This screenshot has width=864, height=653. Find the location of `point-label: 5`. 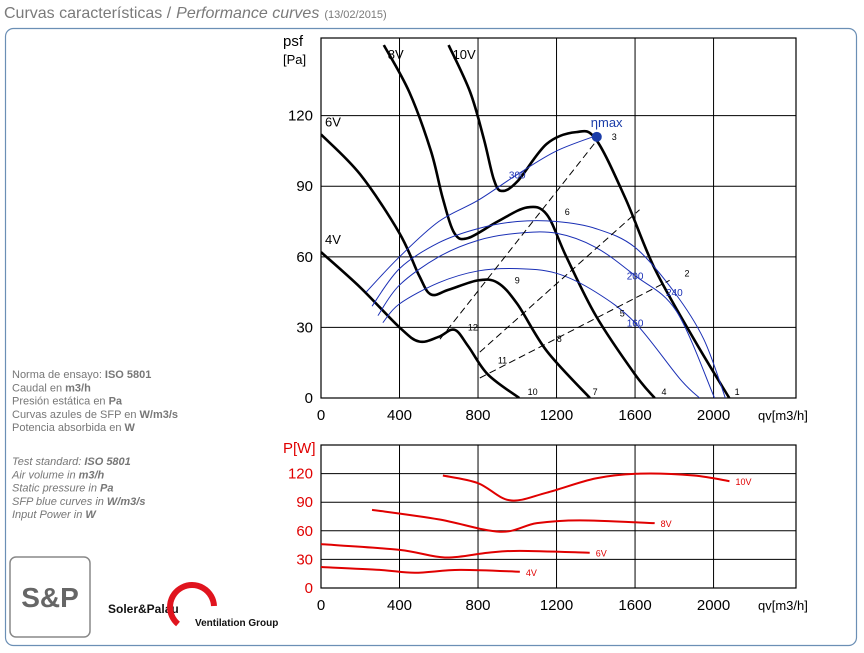

point-label: 5 is located at coordinates (622, 313).